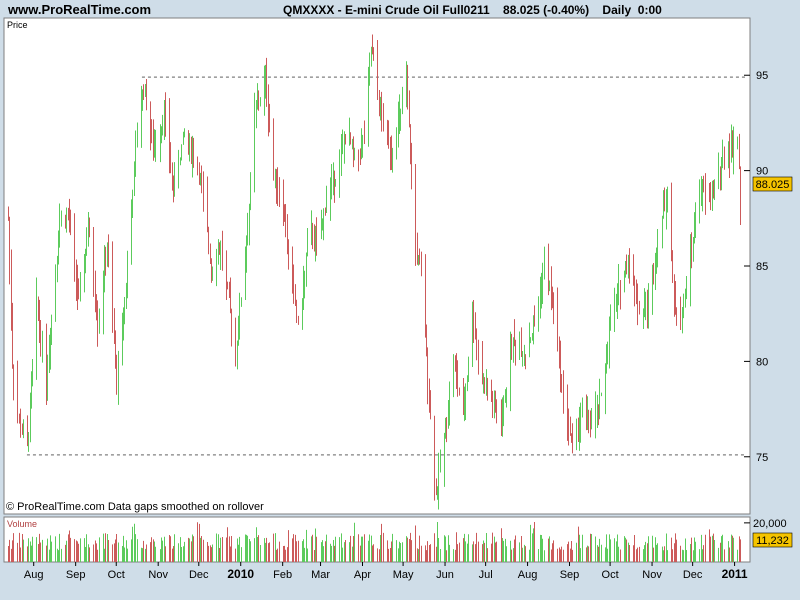 This screenshot has width=800, height=600. I want to click on price-axis: 75 80 85 90 95, so click(756, 267).